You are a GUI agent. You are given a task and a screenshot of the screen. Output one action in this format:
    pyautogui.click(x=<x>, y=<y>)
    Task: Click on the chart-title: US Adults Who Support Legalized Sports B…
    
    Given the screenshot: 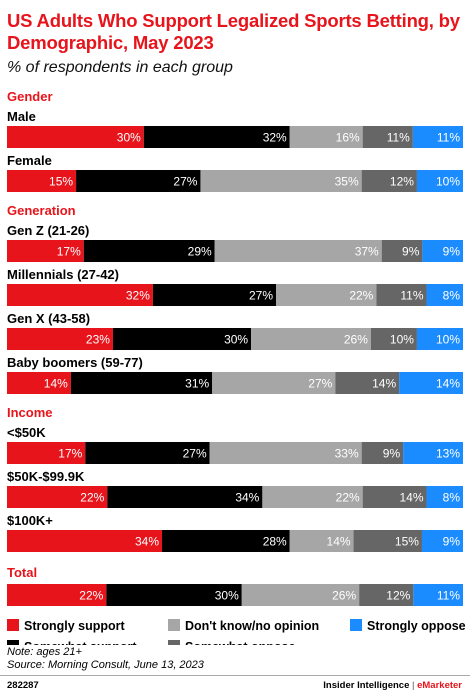 What is the action you would take?
    pyautogui.click(x=233, y=31)
    